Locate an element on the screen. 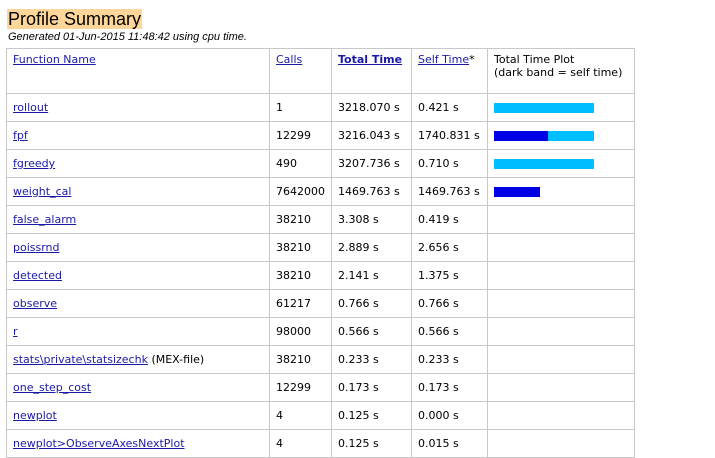  function-link: one_step_cost is located at coordinates (52, 387).